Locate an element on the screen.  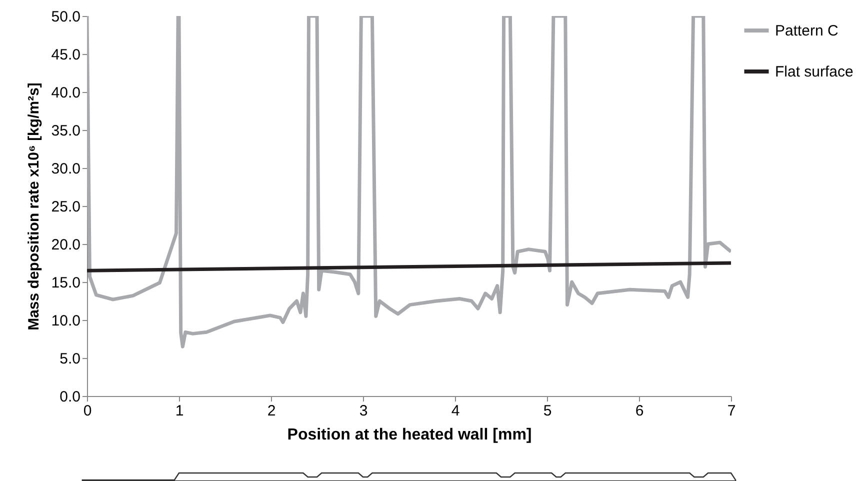
y-tick-label: 50.0 is located at coordinates (65, 17).